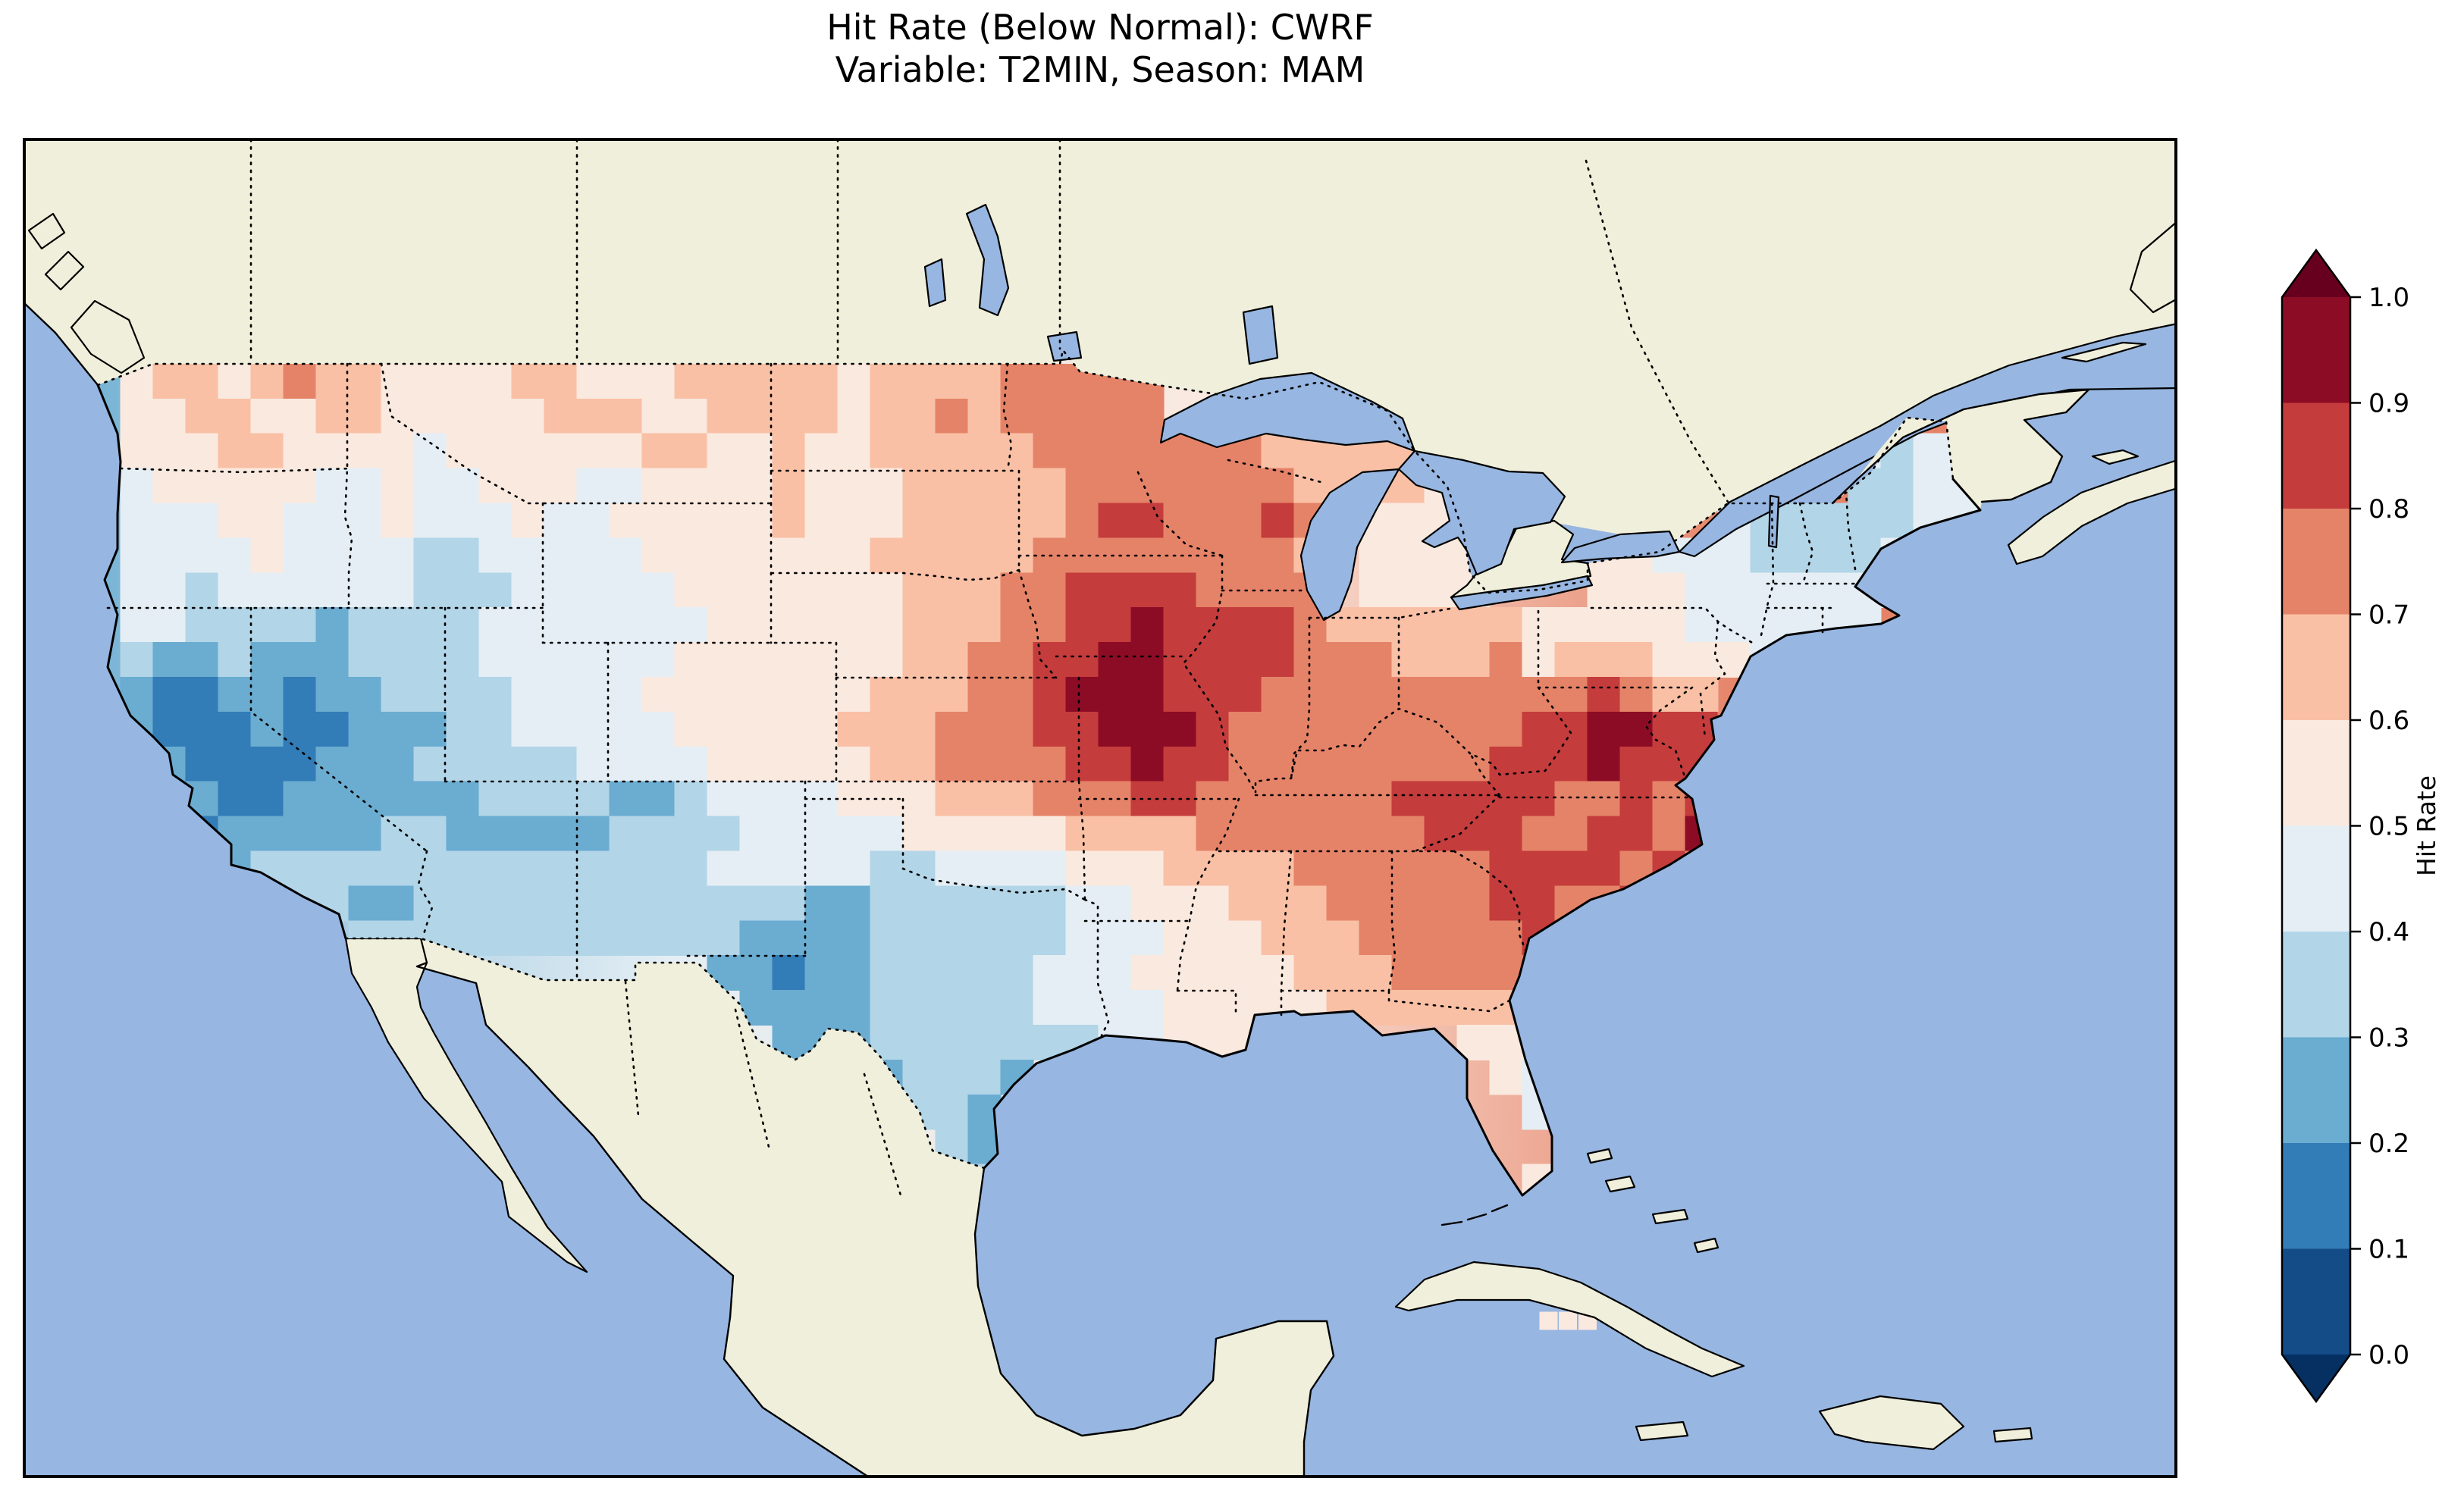 Image resolution: width=2464 pixels, height=1494 pixels. I want to click on florida-keys, so click(1474, 1215).